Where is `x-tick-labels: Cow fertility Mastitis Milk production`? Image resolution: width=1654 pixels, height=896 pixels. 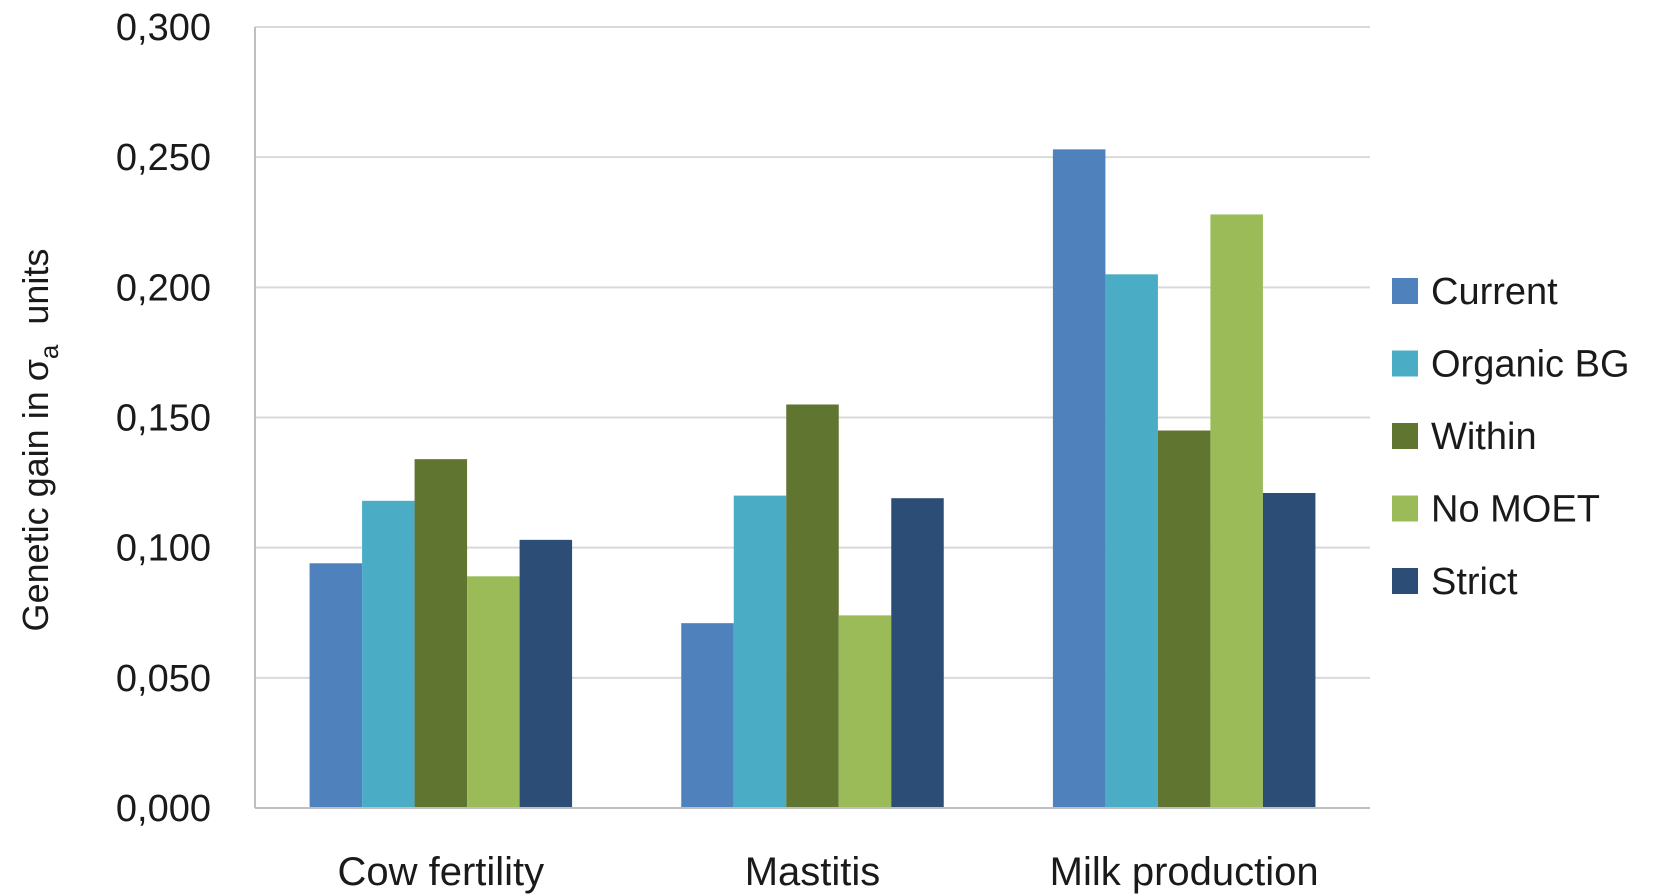 x-tick-labels: Cow fertility Mastitis Milk production is located at coordinates (827, 872).